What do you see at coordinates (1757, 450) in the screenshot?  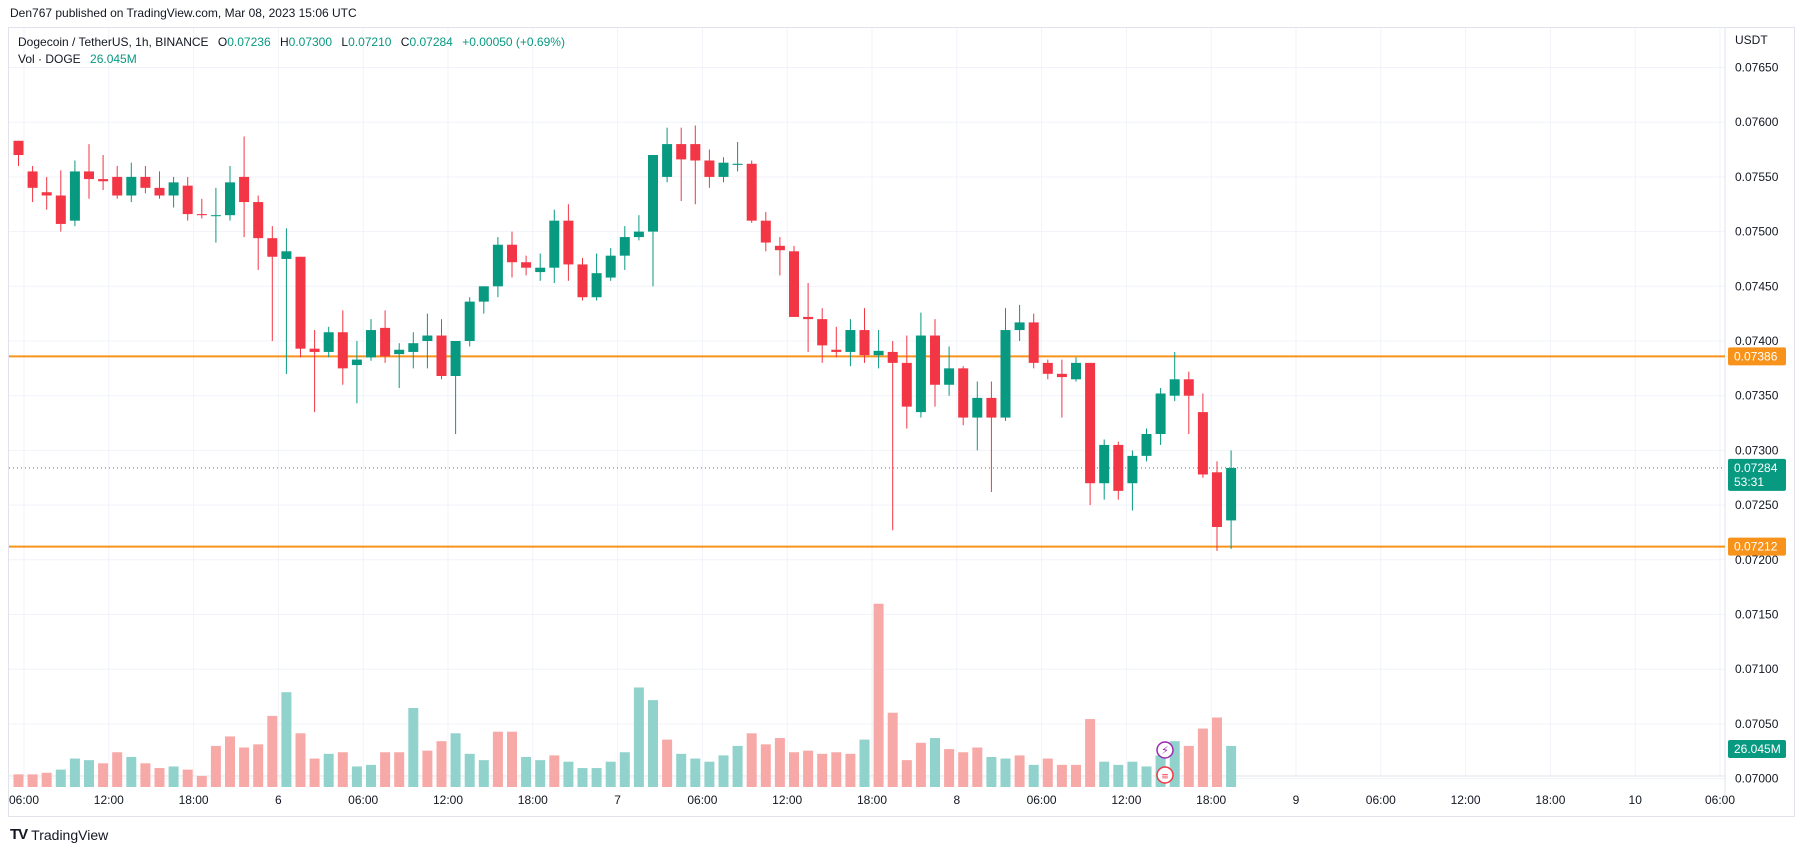 I see `price-tick-label: 0.07300` at bounding box center [1757, 450].